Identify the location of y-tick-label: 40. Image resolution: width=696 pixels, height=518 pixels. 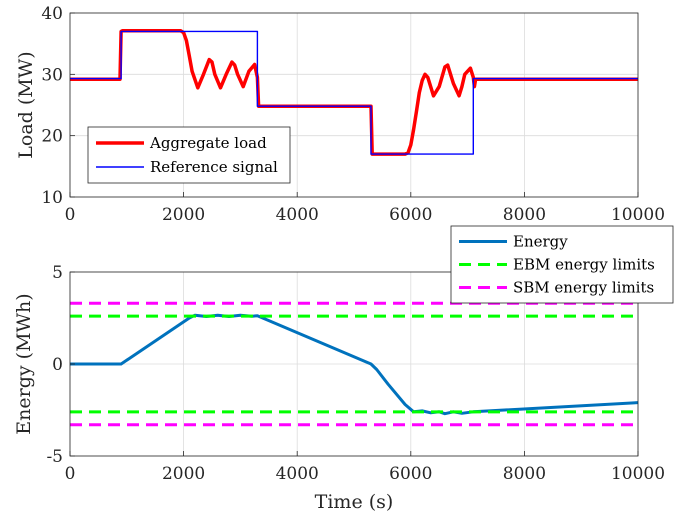
(52, 14).